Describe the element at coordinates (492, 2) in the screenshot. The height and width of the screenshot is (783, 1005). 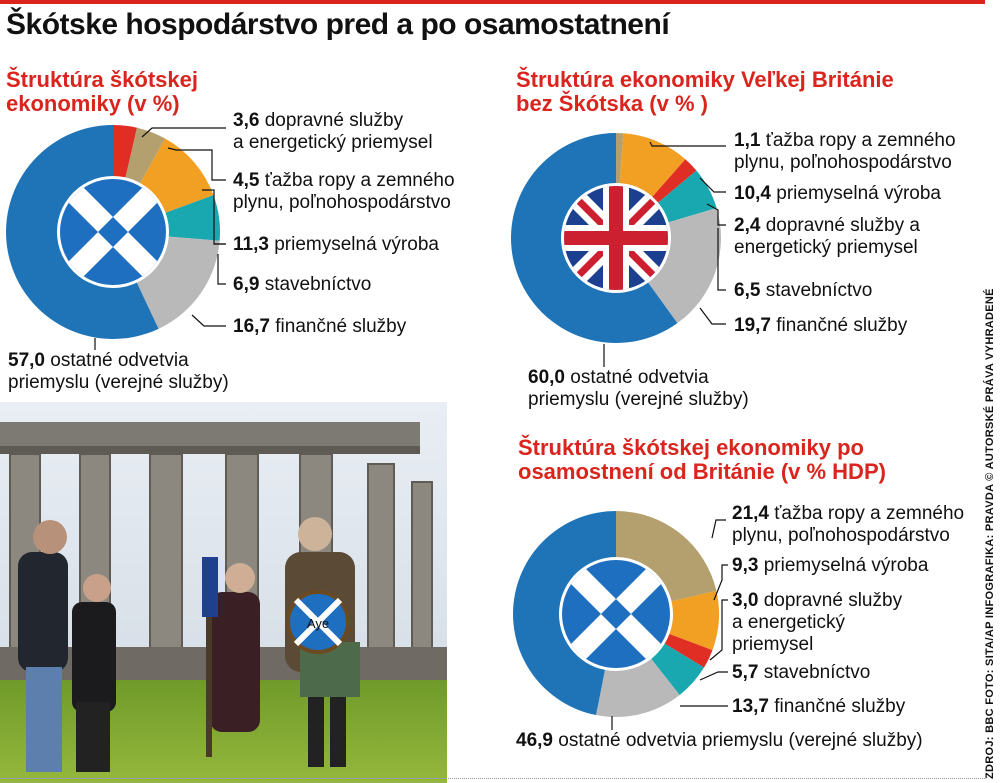
I see `top-accent-bar` at that location.